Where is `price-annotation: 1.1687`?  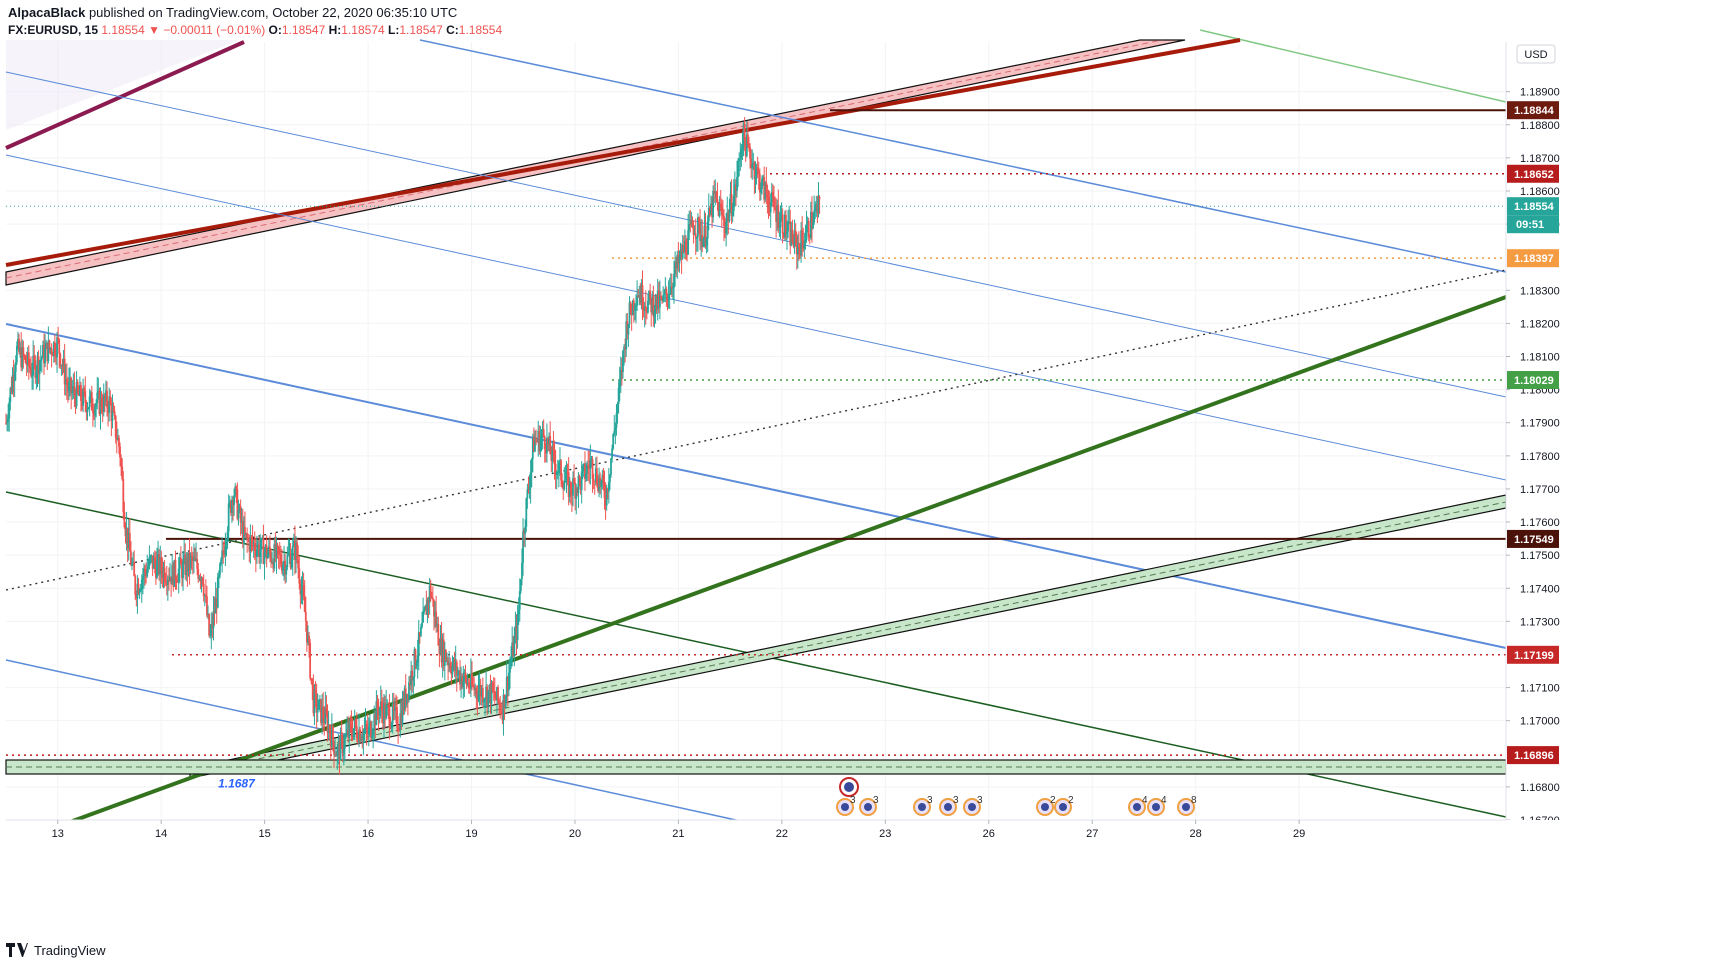
price-annotation: 1.1687 is located at coordinates (237, 784).